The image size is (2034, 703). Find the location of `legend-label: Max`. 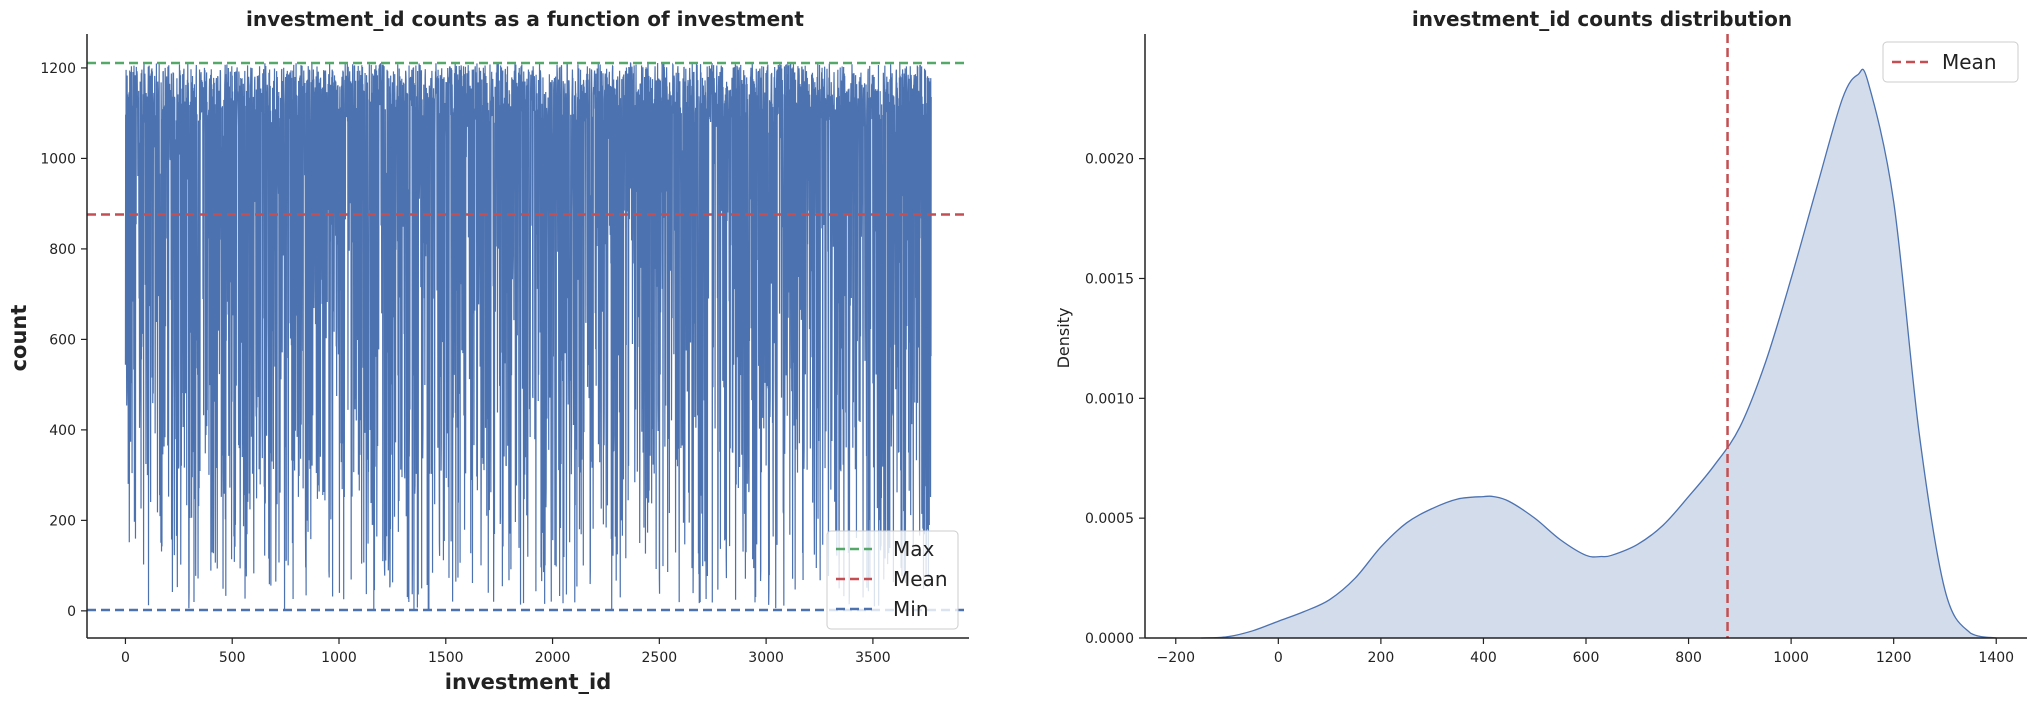

legend-label: Max is located at coordinates (914, 549).